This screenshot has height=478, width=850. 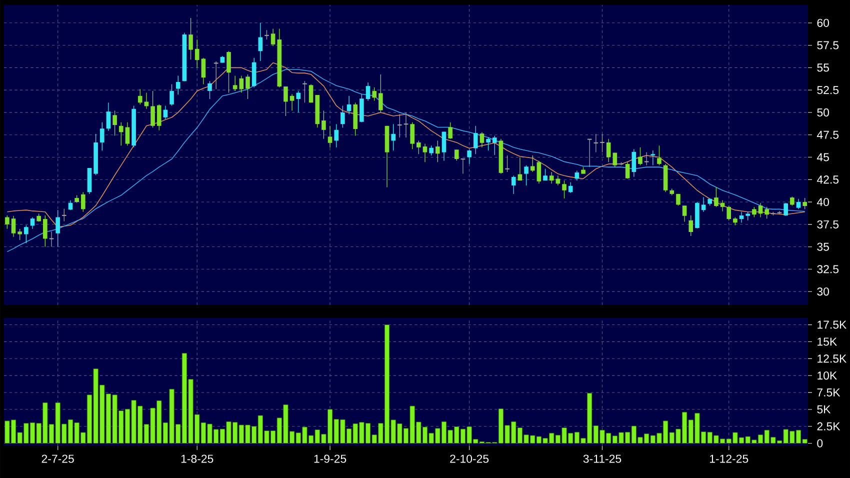 What do you see at coordinates (197, 458) in the screenshot?
I see `x-tick-label: 1-8-25` at bounding box center [197, 458].